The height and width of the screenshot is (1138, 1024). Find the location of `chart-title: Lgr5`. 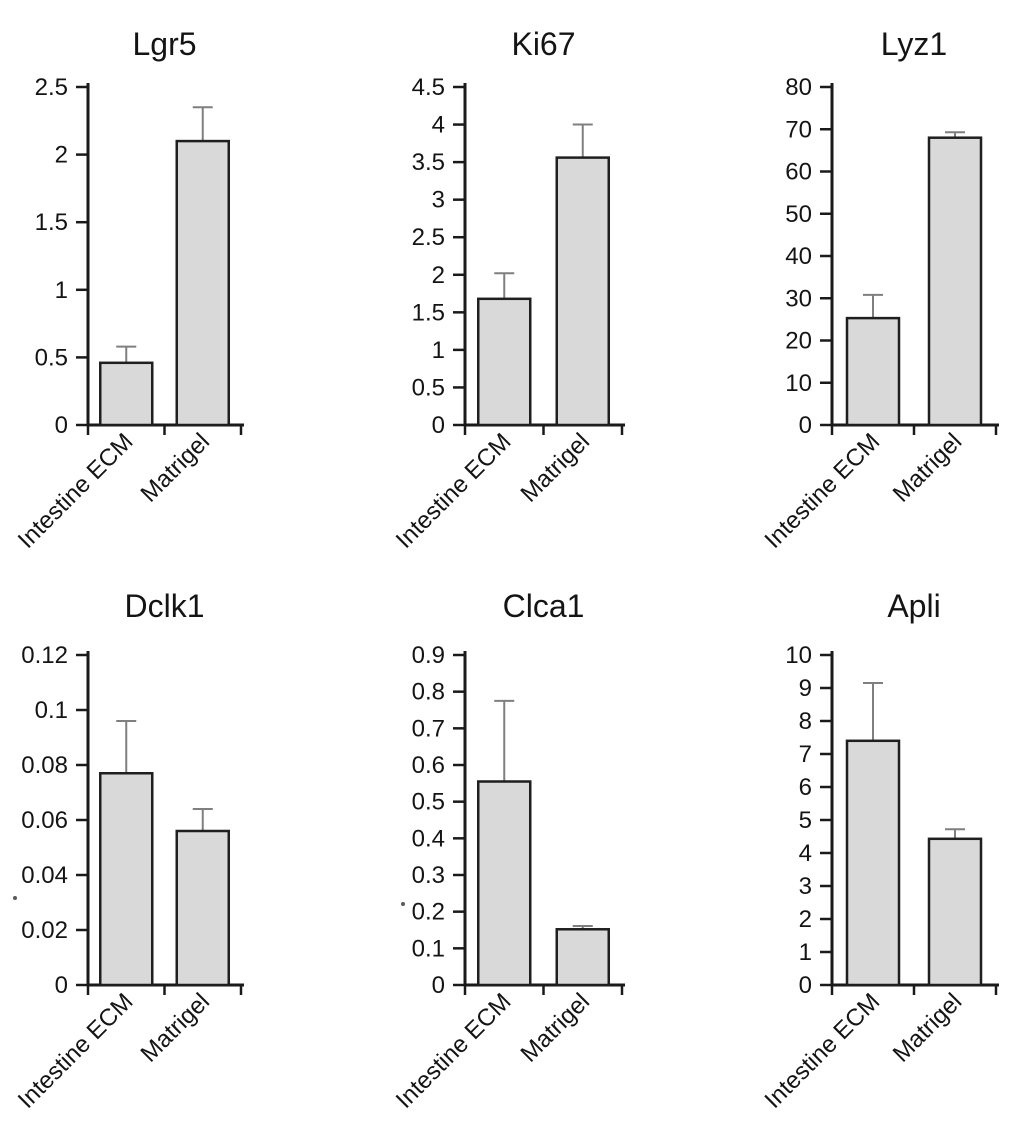

chart-title: Lgr5 is located at coordinates (164, 44).